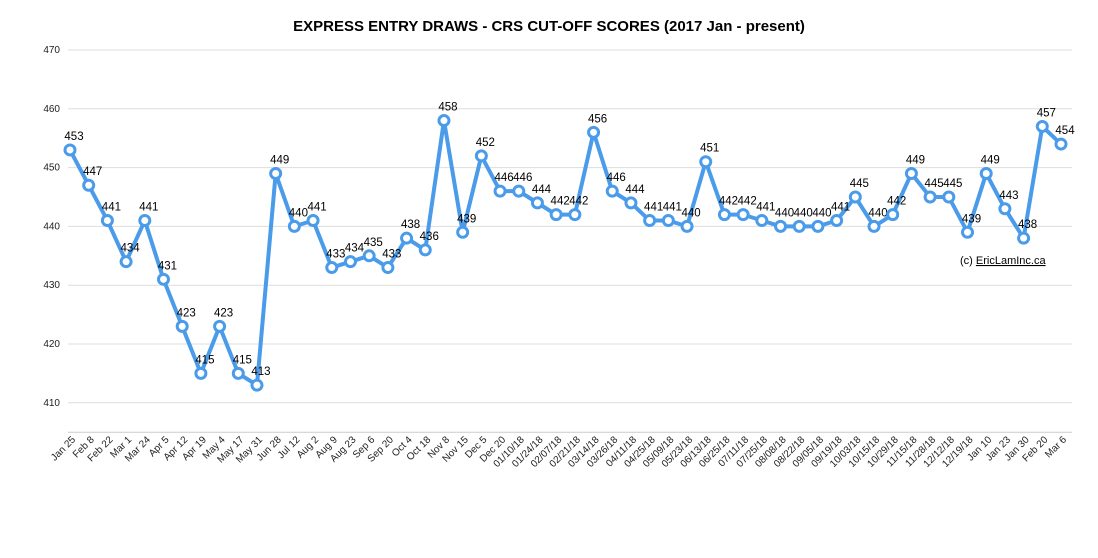  I want to click on y-tick-label: 410, so click(51, 403).